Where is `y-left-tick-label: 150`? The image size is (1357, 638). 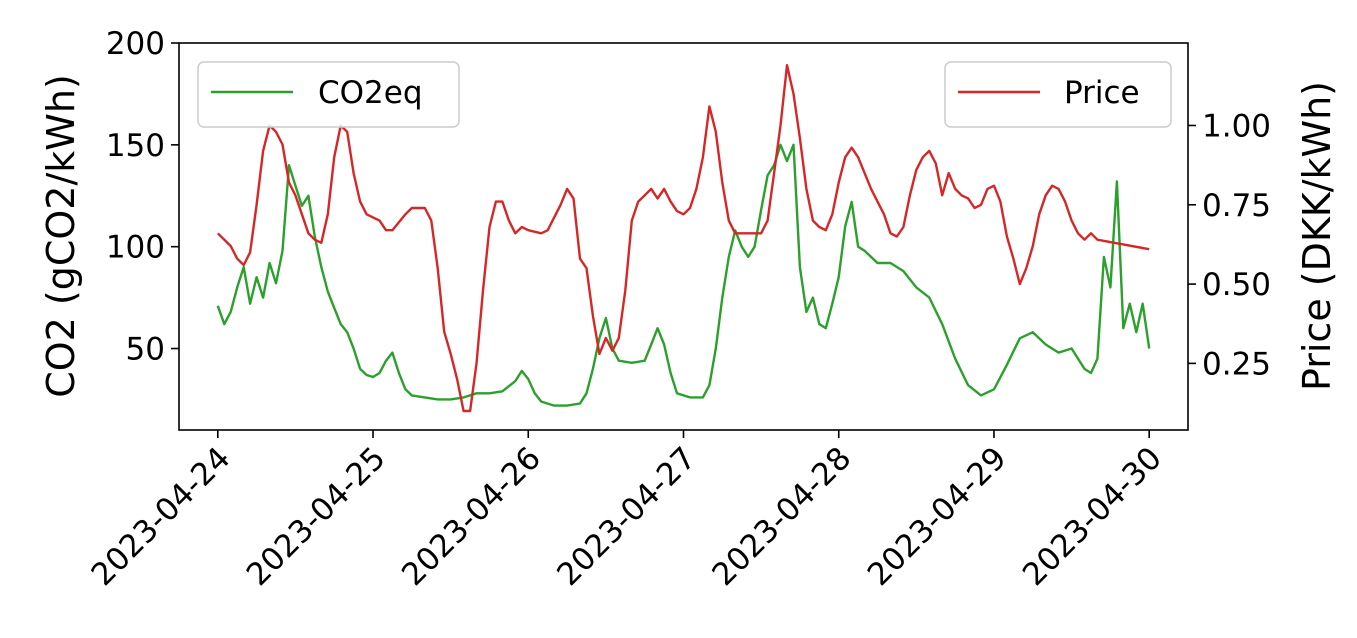 y-left-tick-label: 150 is located at coordinates (135, 146).